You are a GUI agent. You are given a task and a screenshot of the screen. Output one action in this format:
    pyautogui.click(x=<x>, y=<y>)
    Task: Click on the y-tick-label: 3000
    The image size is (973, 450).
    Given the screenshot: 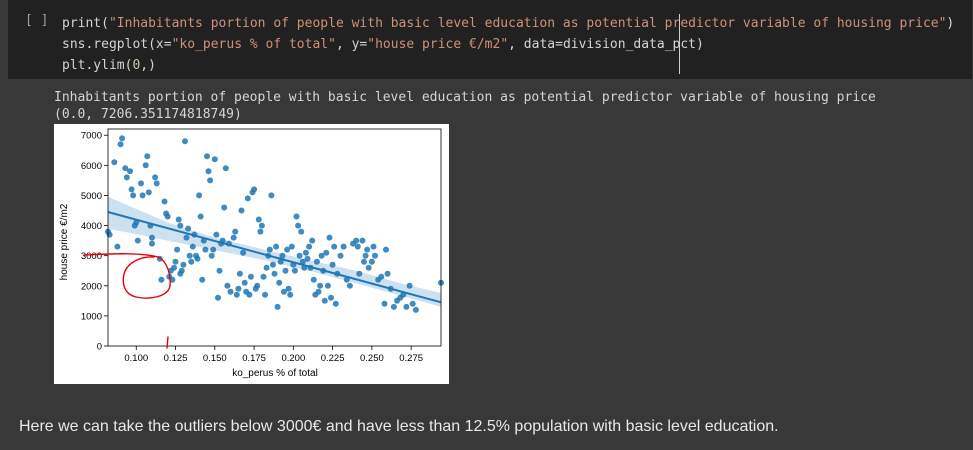 What is the action you would take?
    pyautogui.click(x=91, y=256)
    